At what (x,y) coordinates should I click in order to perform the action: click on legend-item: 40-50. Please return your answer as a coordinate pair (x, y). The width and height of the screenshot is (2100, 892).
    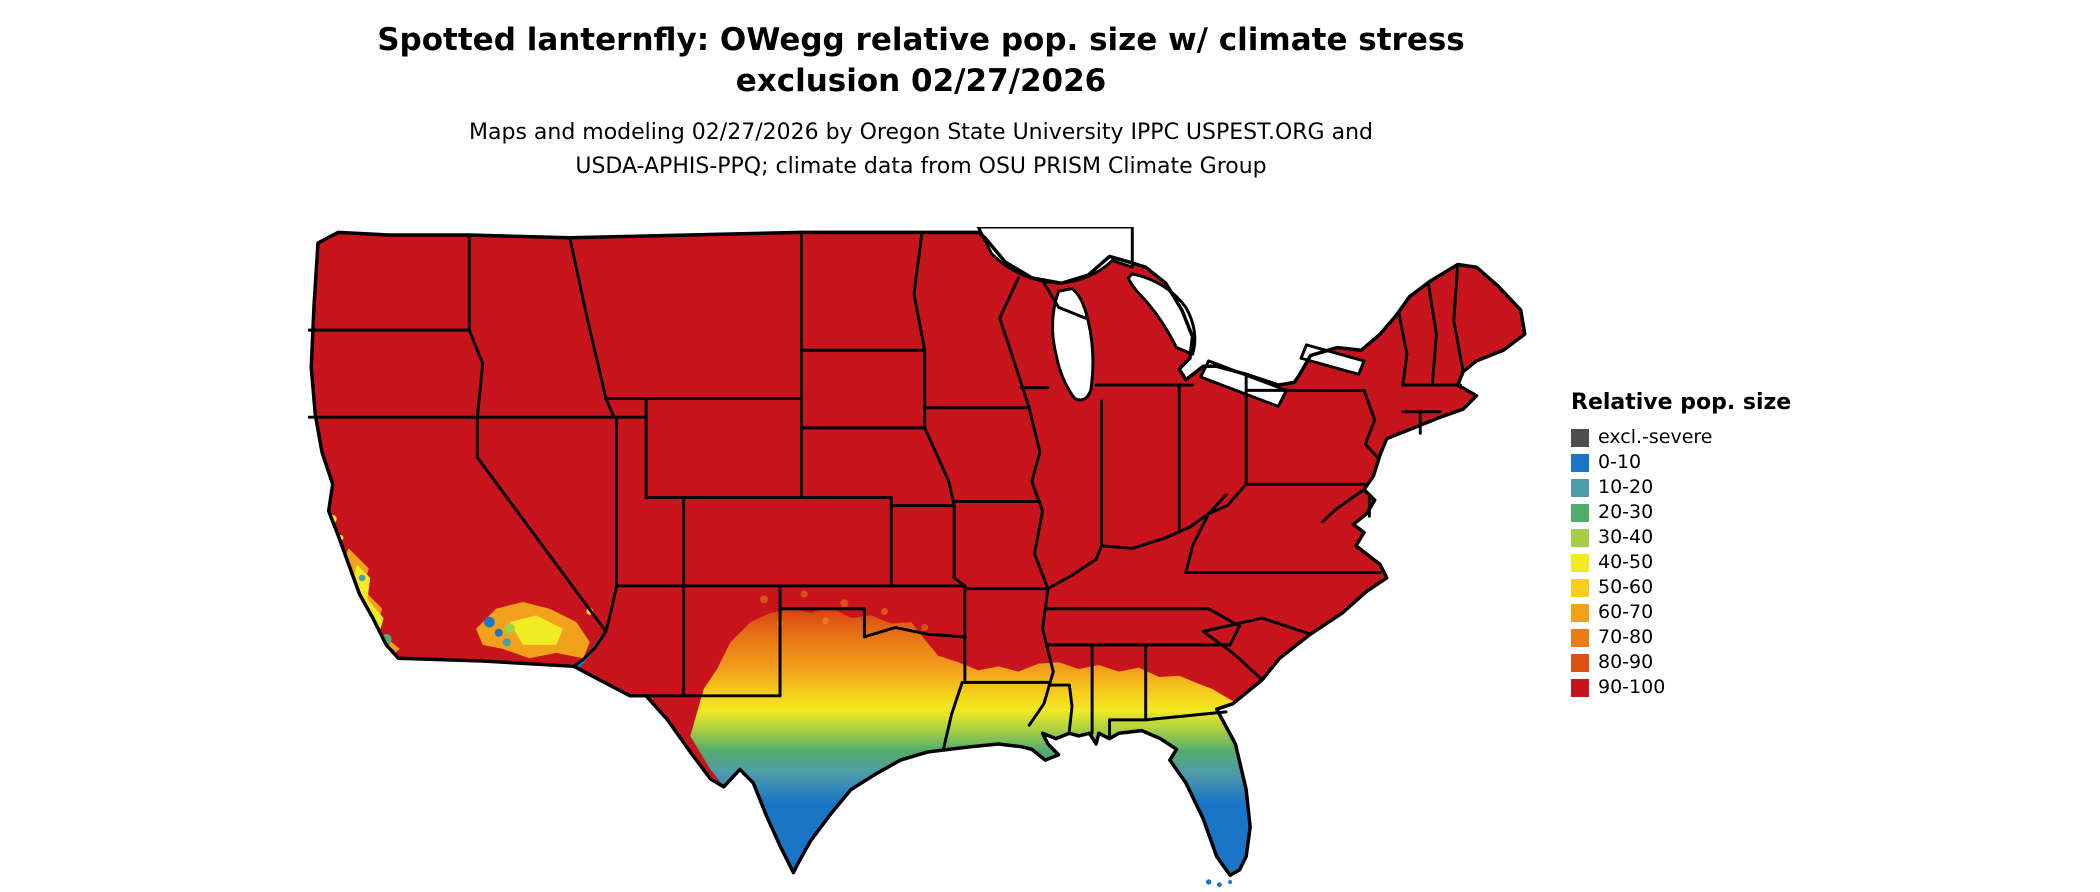
    Looking at the image, I should click on (1691, 562).